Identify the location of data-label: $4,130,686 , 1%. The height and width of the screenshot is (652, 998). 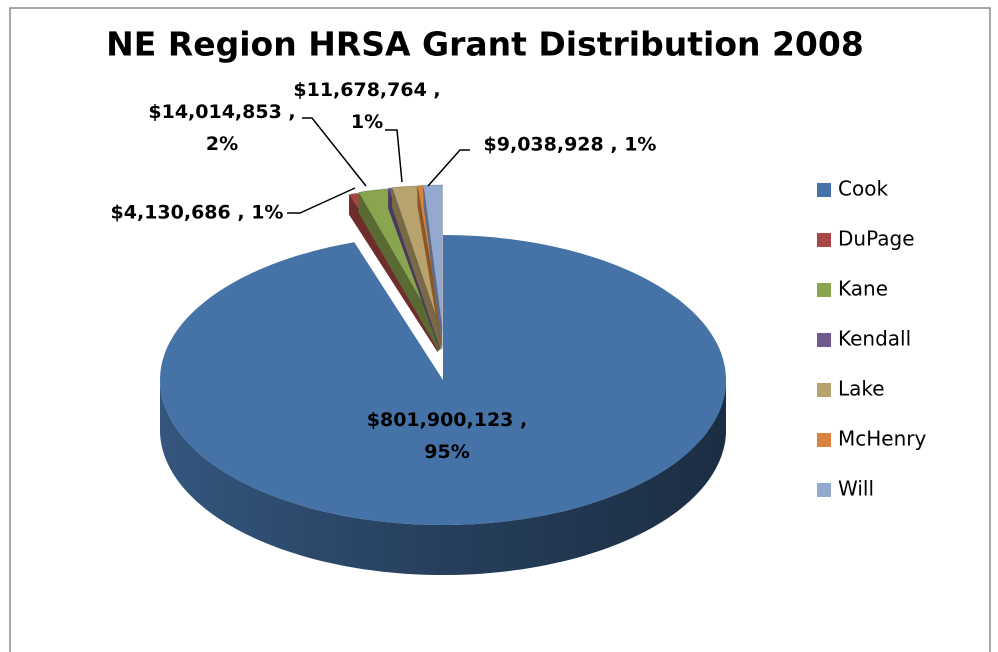
(197, 213).